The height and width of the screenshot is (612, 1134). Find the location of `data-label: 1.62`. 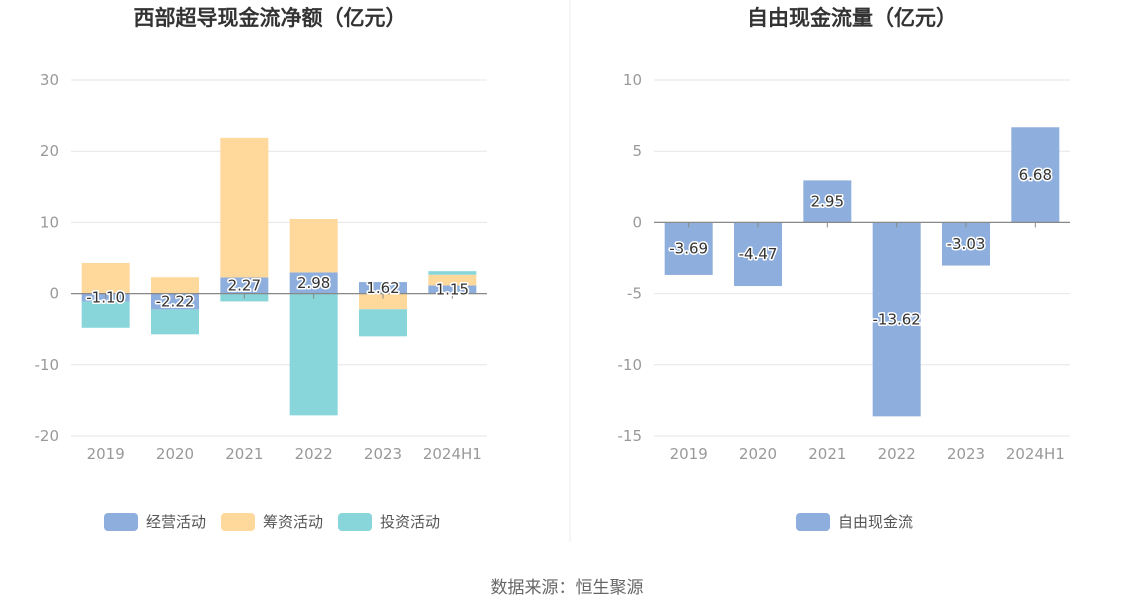

data-label: 1.62 is located at coordinates (382, 288).